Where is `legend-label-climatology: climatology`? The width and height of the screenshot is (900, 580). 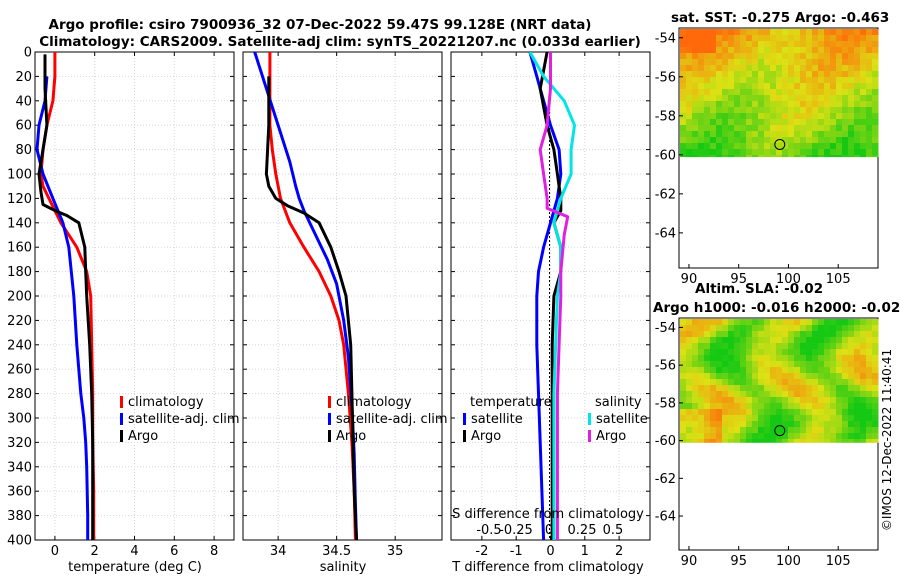 legend-label-climatology: climatology is located at coordinates (374, 402).